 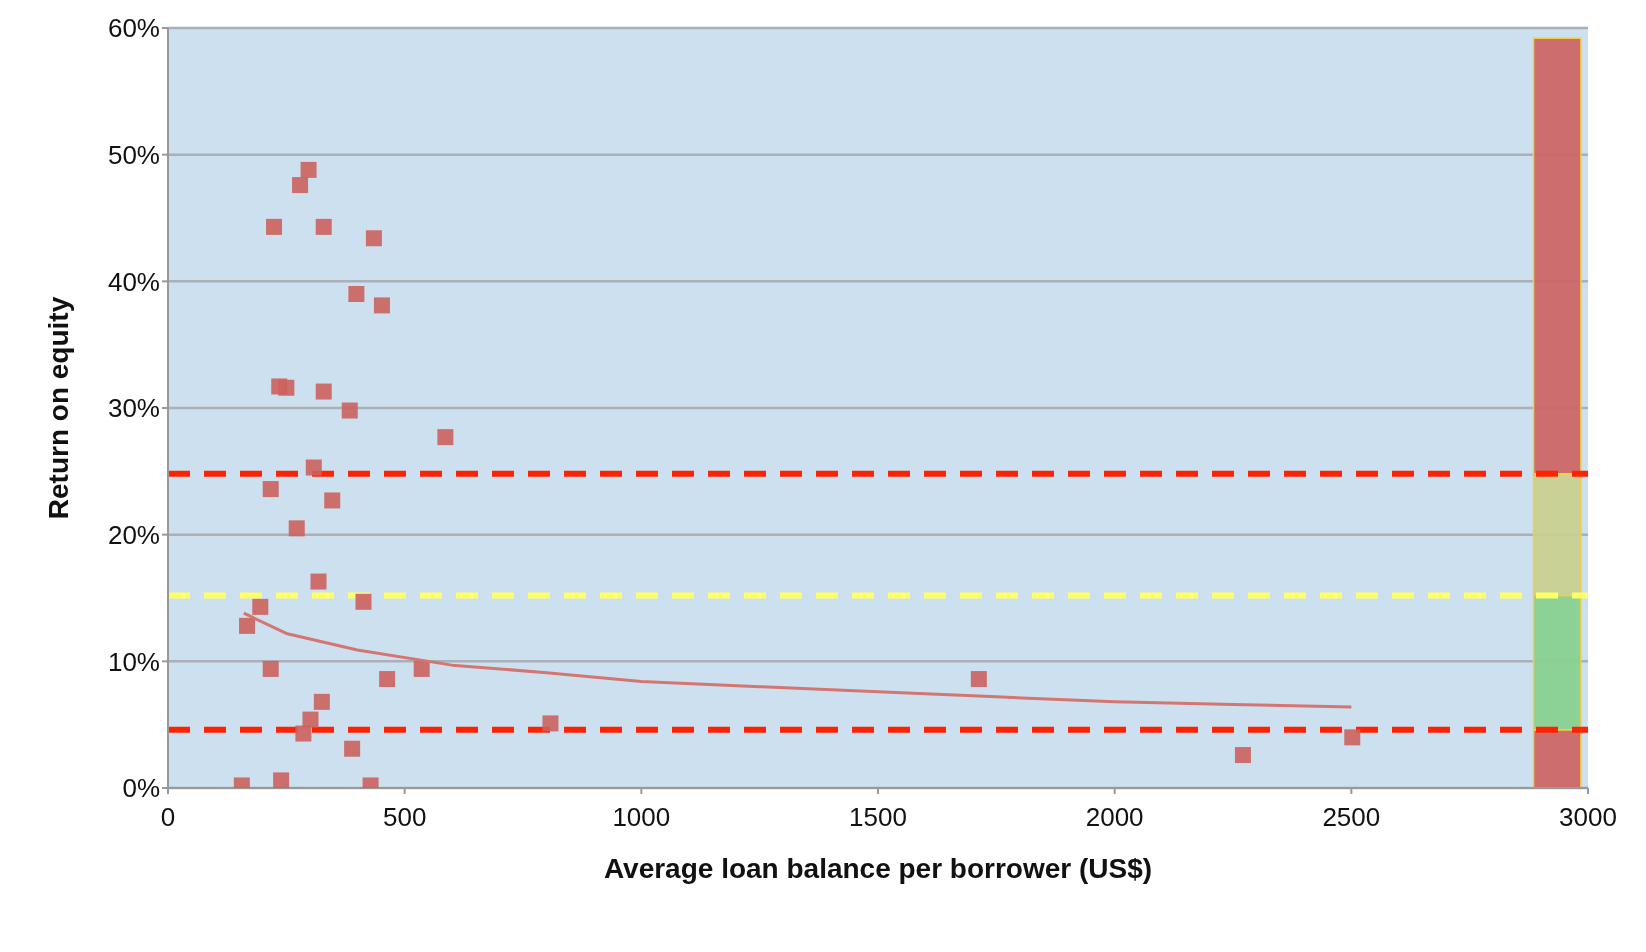 I want to click on y-tick-label: 40%, so click(x=133, y=281).